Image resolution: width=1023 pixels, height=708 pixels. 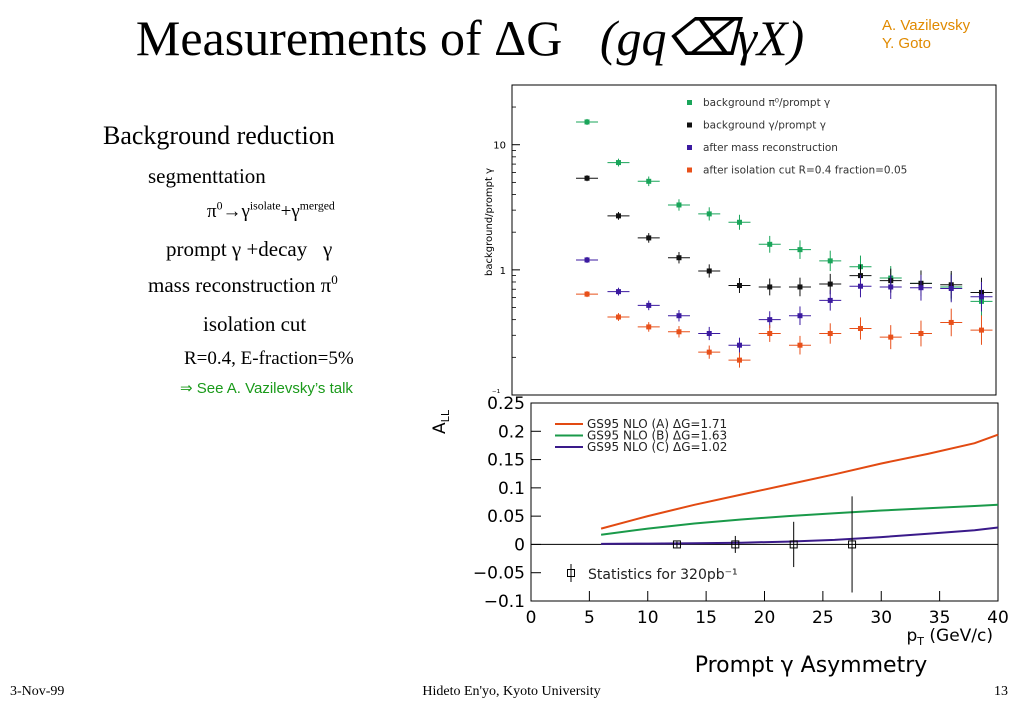 What do you see at coordinates (519, 545) in the screenshot?
I see `y-tick-label: 0` at bounding box center [519, 545].